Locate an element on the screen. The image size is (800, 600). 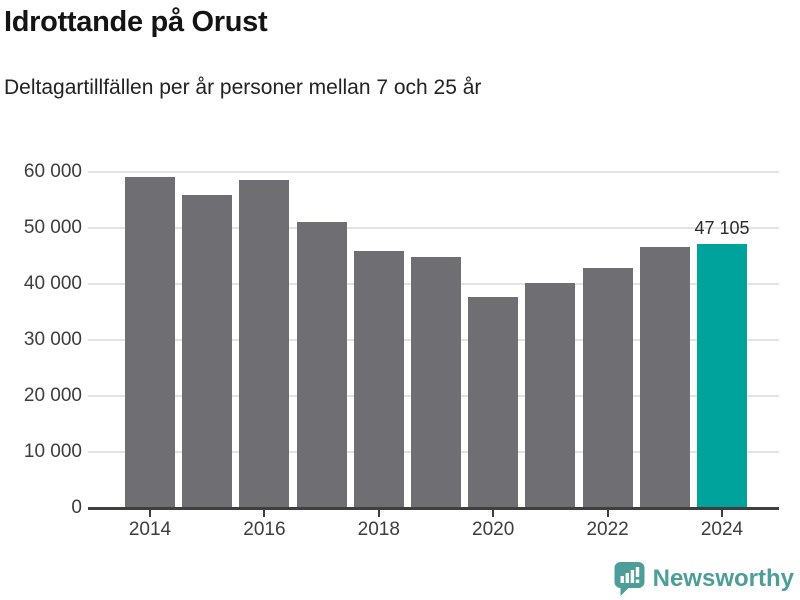
chart-title: Idrottande på Orust is located at coordinates (136, 22).